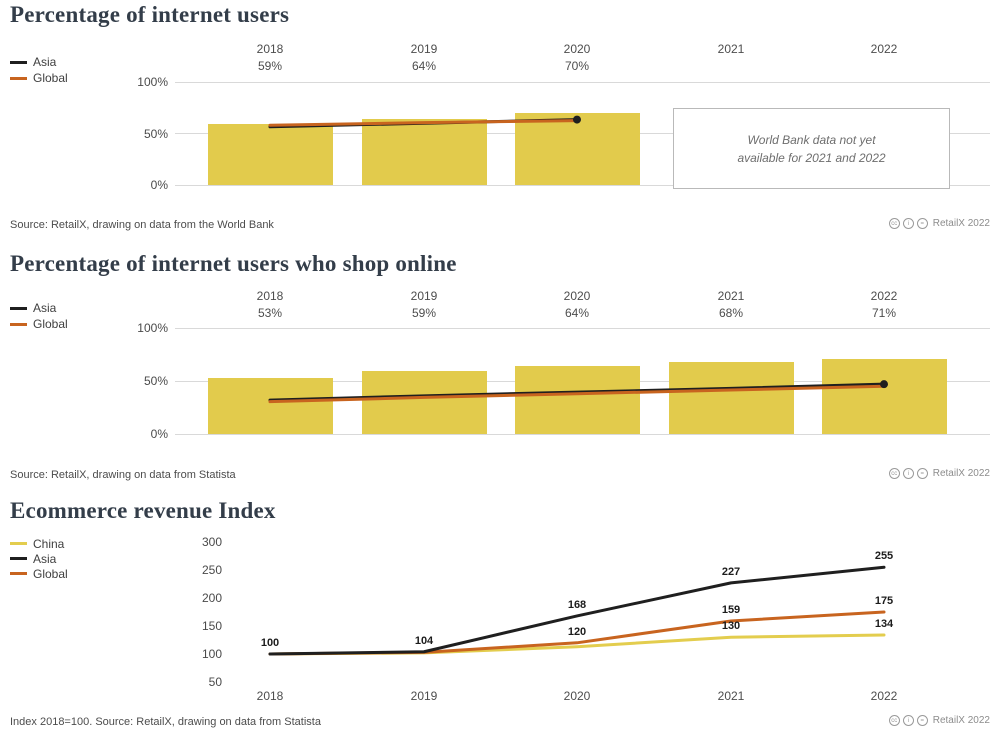 This screenshot has width=1003, height=742. I want to click on note-line1: World Bank data not yet, so click(811, 139).